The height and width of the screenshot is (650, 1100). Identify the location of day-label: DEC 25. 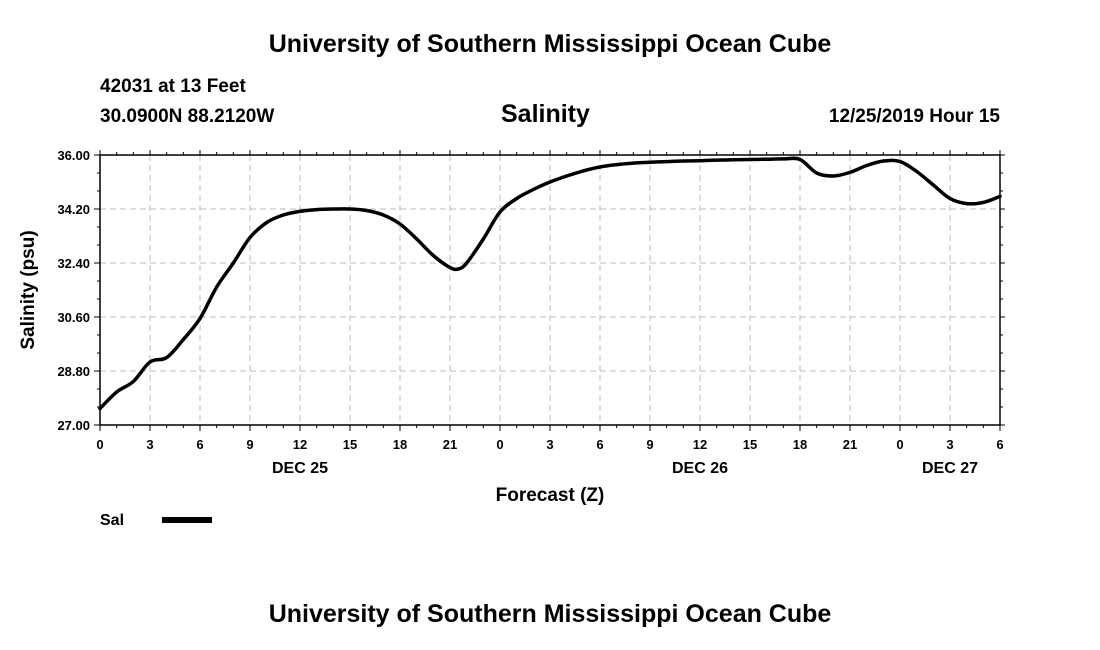
(300, 468).